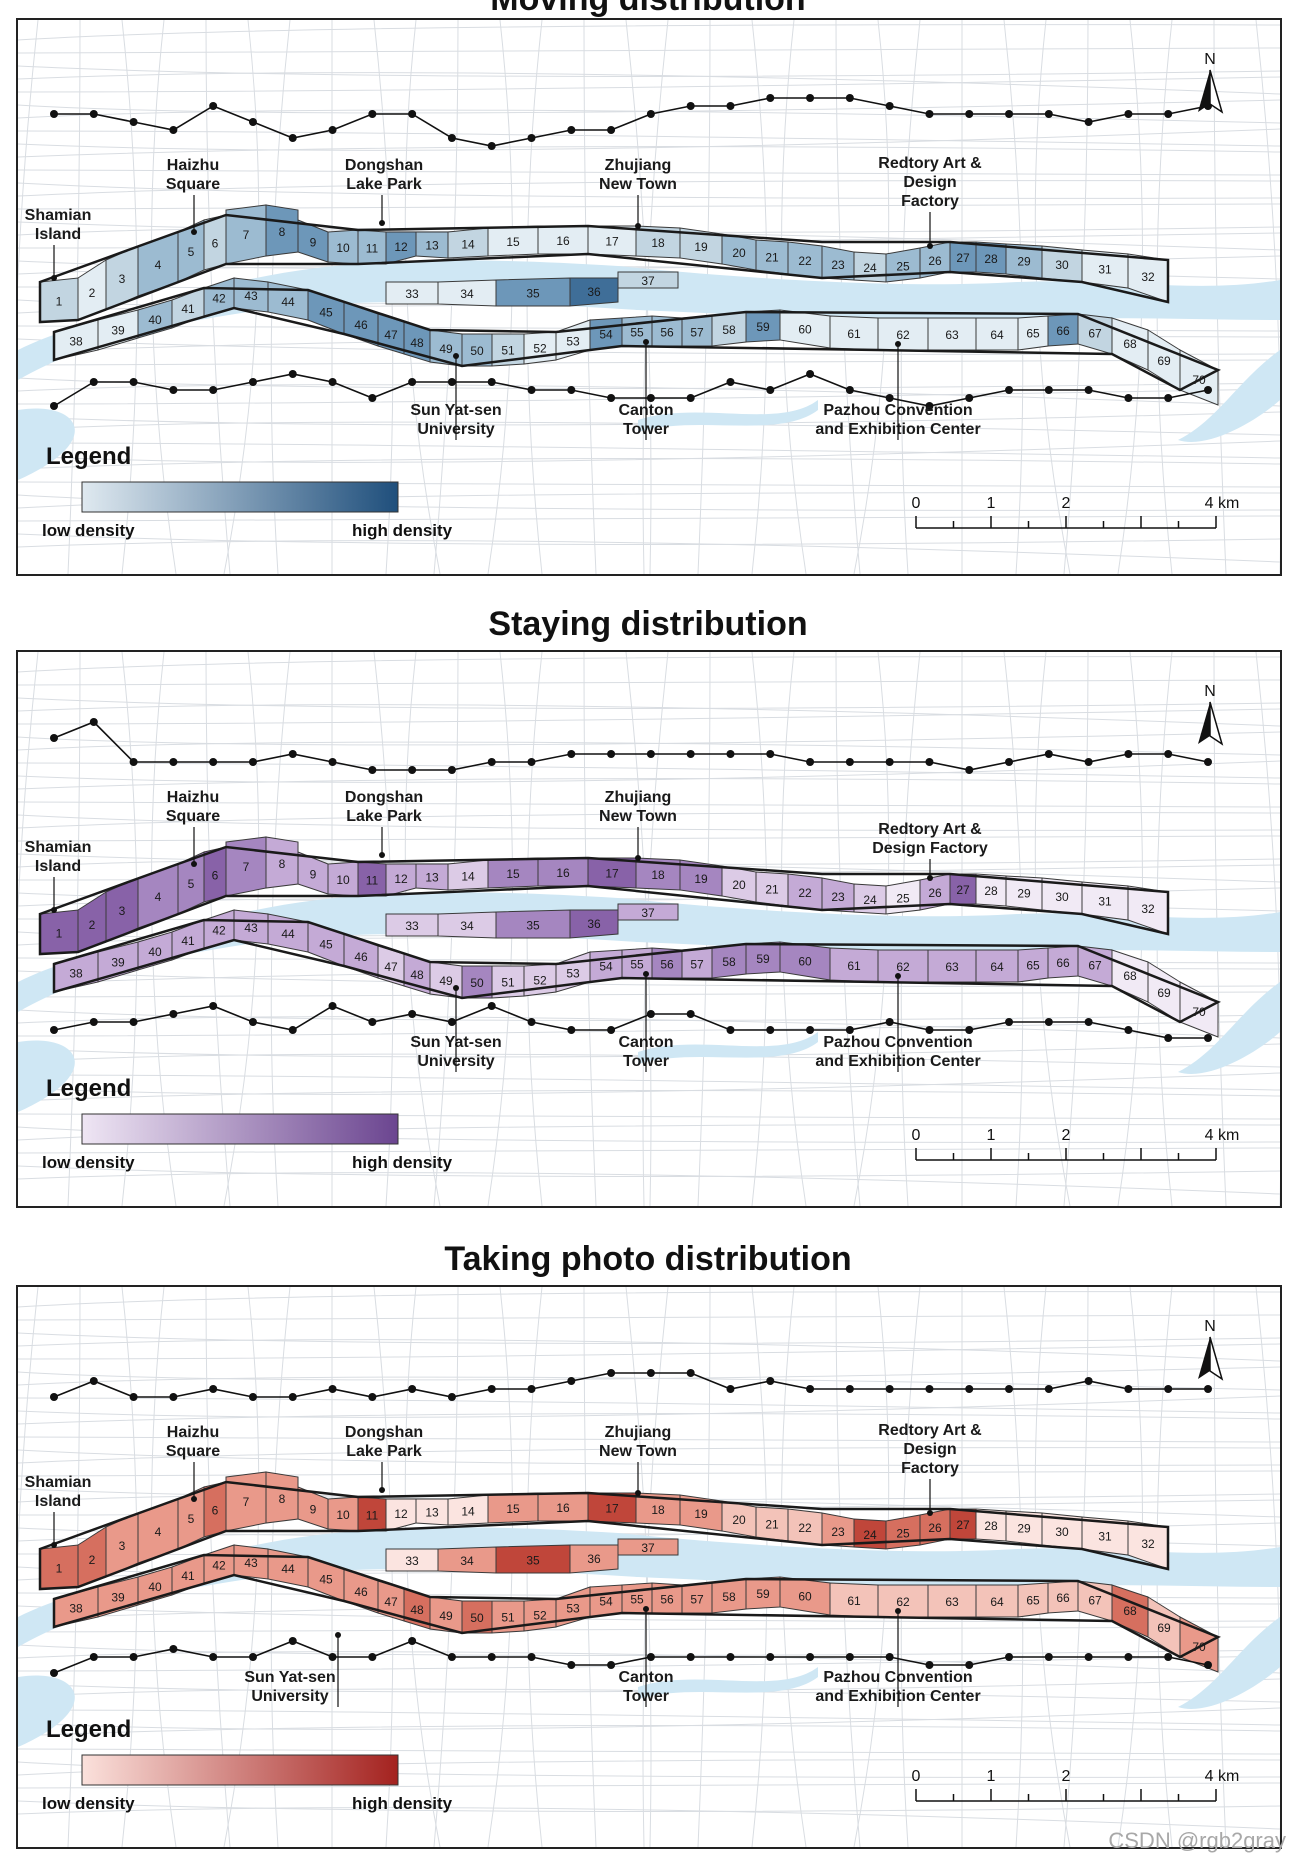 The width and height of the screenshot is (1296, 1858). I want to click on segment-28: 28, so click(991, 258).